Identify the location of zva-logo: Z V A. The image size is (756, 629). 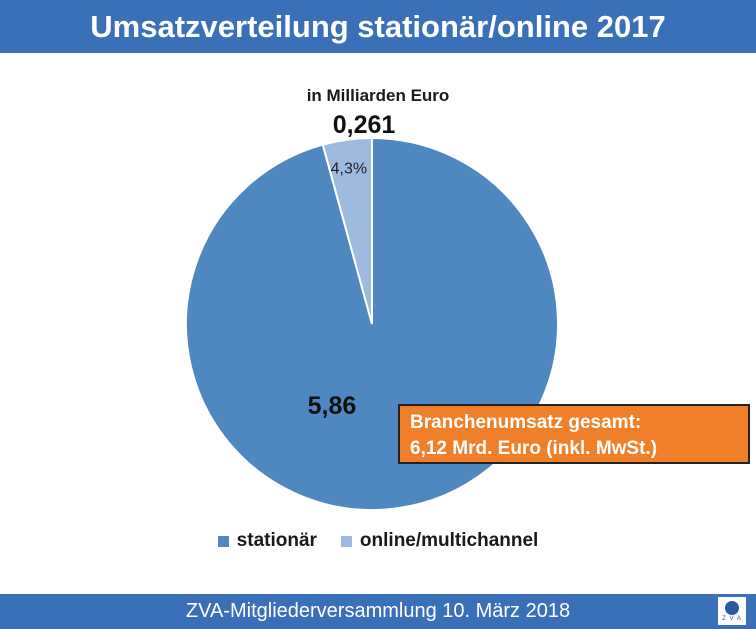
(732, 611).